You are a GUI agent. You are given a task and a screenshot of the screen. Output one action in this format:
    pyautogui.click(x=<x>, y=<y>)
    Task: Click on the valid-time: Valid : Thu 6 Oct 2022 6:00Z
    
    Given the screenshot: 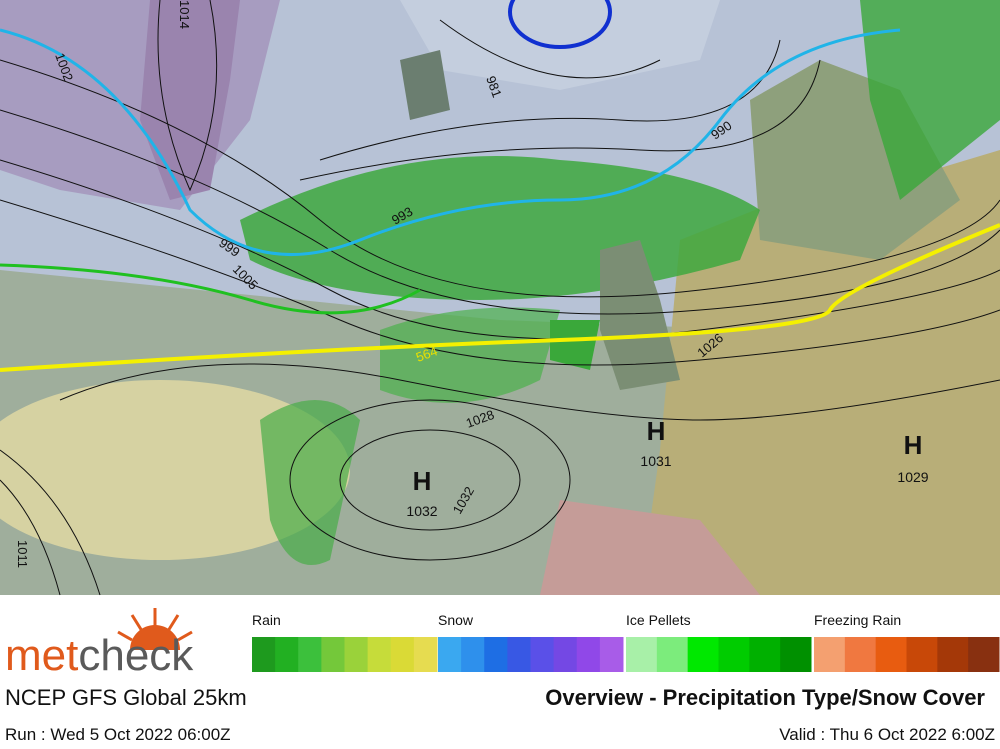 What is the action you would take?
    pyautogui.click(x=887, y=734)
    